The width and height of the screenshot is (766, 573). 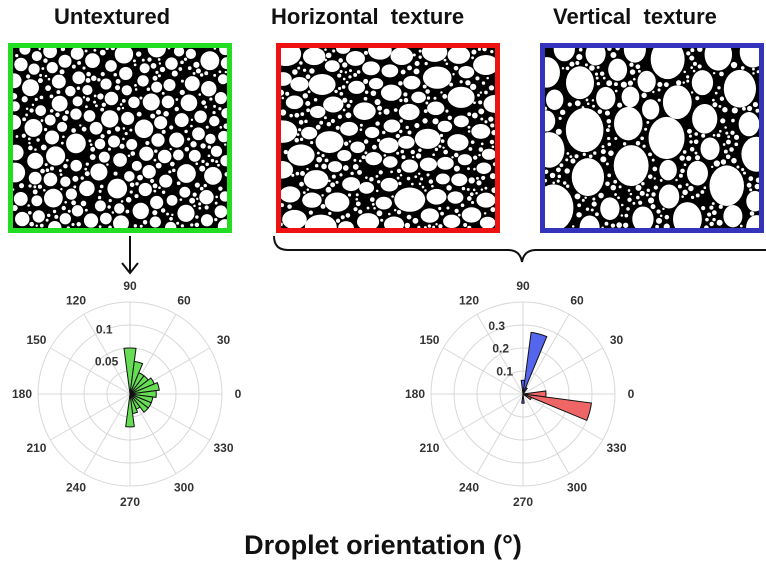 What do you see at coordinates (184, 300) in the screenshot?
I see `angle-tick-label: 60` at bounding box center [184, 300].